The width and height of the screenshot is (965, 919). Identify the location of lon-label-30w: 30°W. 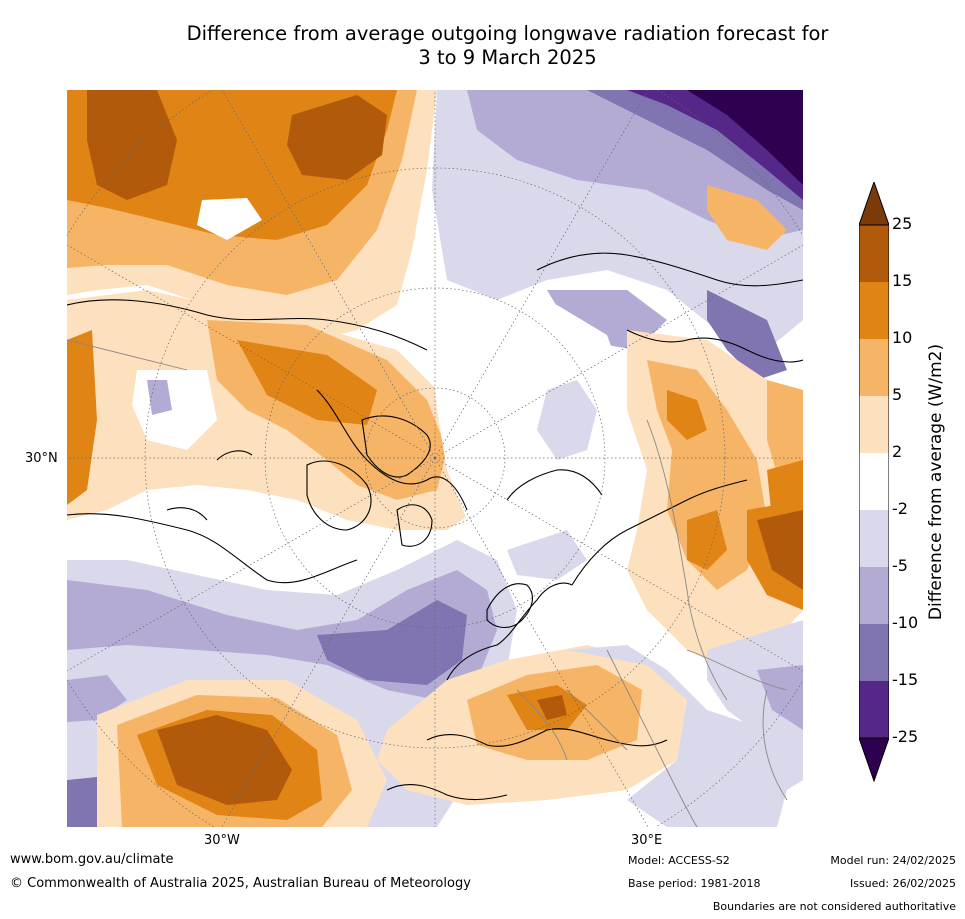
(222, 840).